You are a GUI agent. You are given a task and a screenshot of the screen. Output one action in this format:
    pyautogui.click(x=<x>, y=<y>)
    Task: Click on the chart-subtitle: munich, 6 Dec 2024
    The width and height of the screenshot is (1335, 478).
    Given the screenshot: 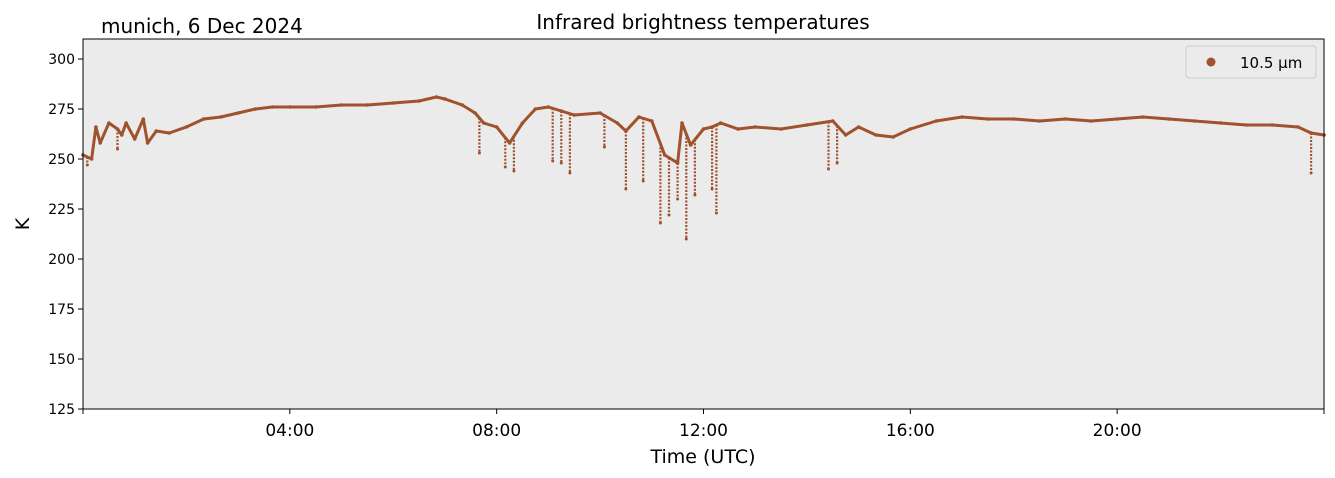 What is the action you would take?
    pyautogui.click(x=202, y=26)
    